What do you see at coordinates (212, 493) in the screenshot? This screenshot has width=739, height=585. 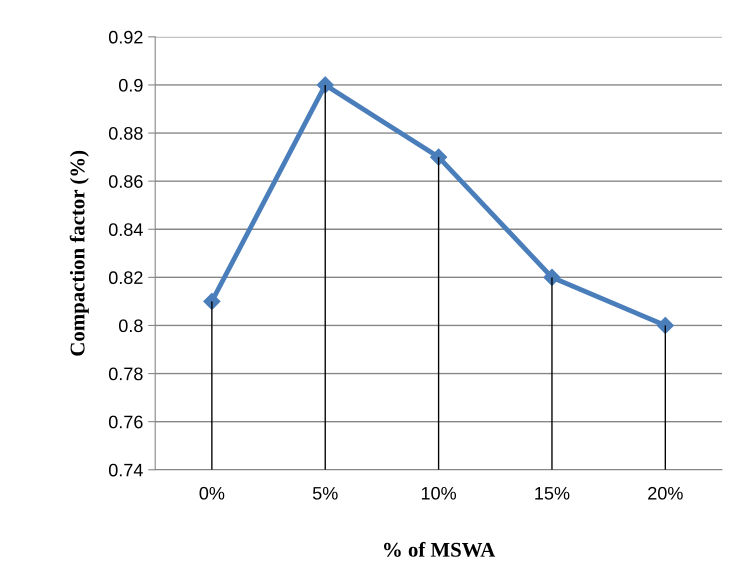 I see `x-tick-label: 0%` at bounding box center [212, 493].